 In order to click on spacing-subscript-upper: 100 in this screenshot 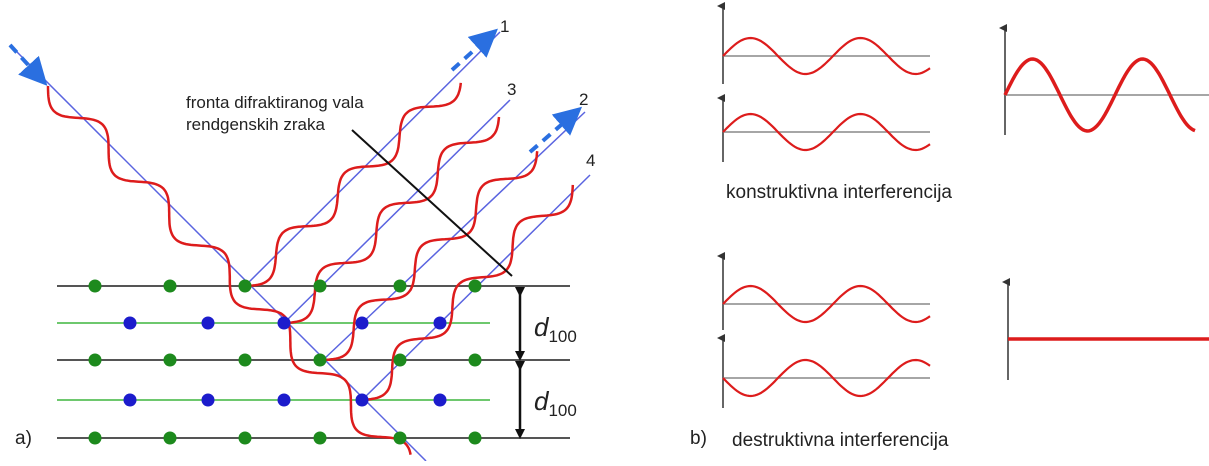, I will do `click(562, 336)`.